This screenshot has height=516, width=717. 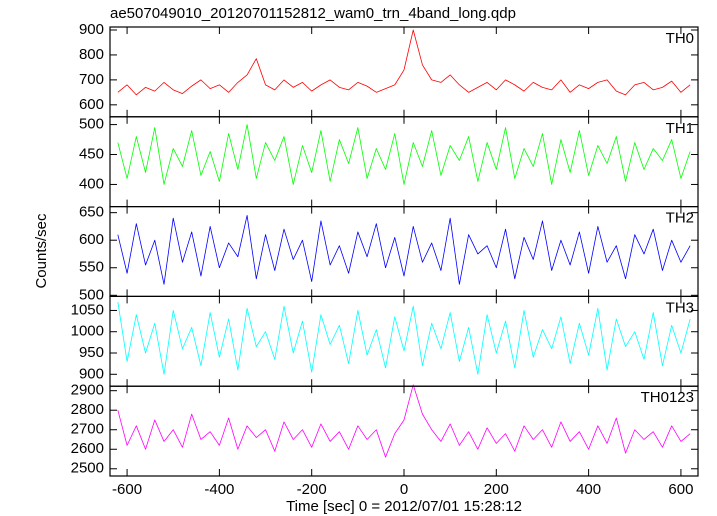 I want to click on y-tick-label: 2700, so click(x=87, y=429).